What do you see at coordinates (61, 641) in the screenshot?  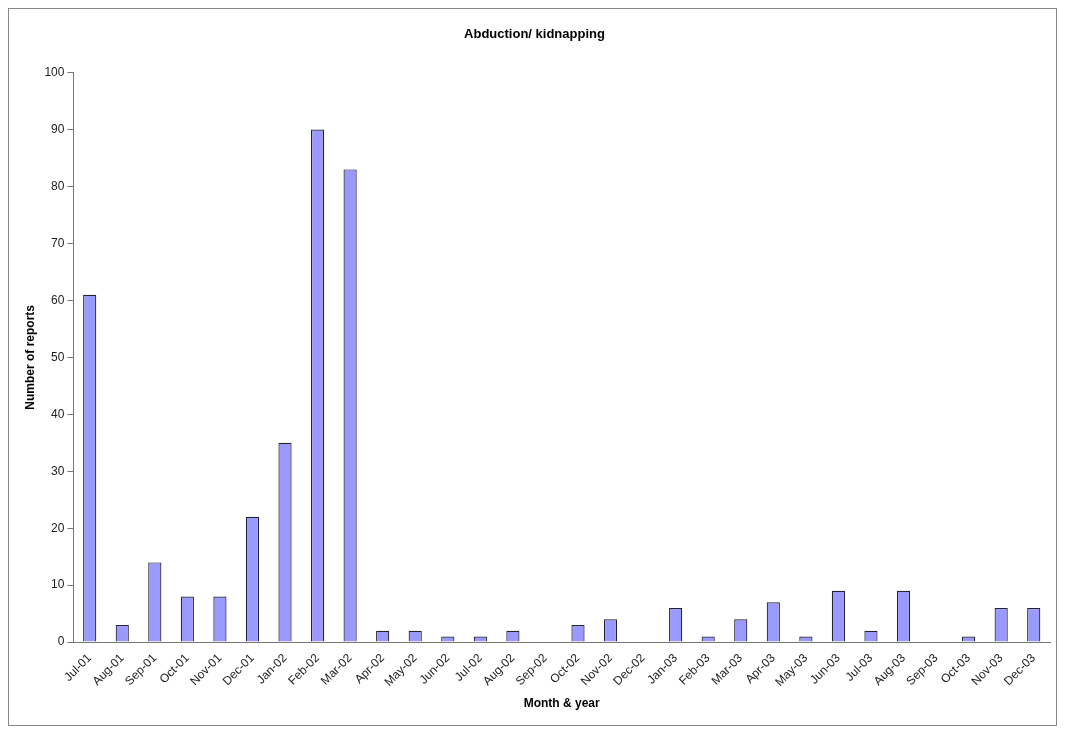 I see `y-tick-label: 0` at bounding box center [61, 641].